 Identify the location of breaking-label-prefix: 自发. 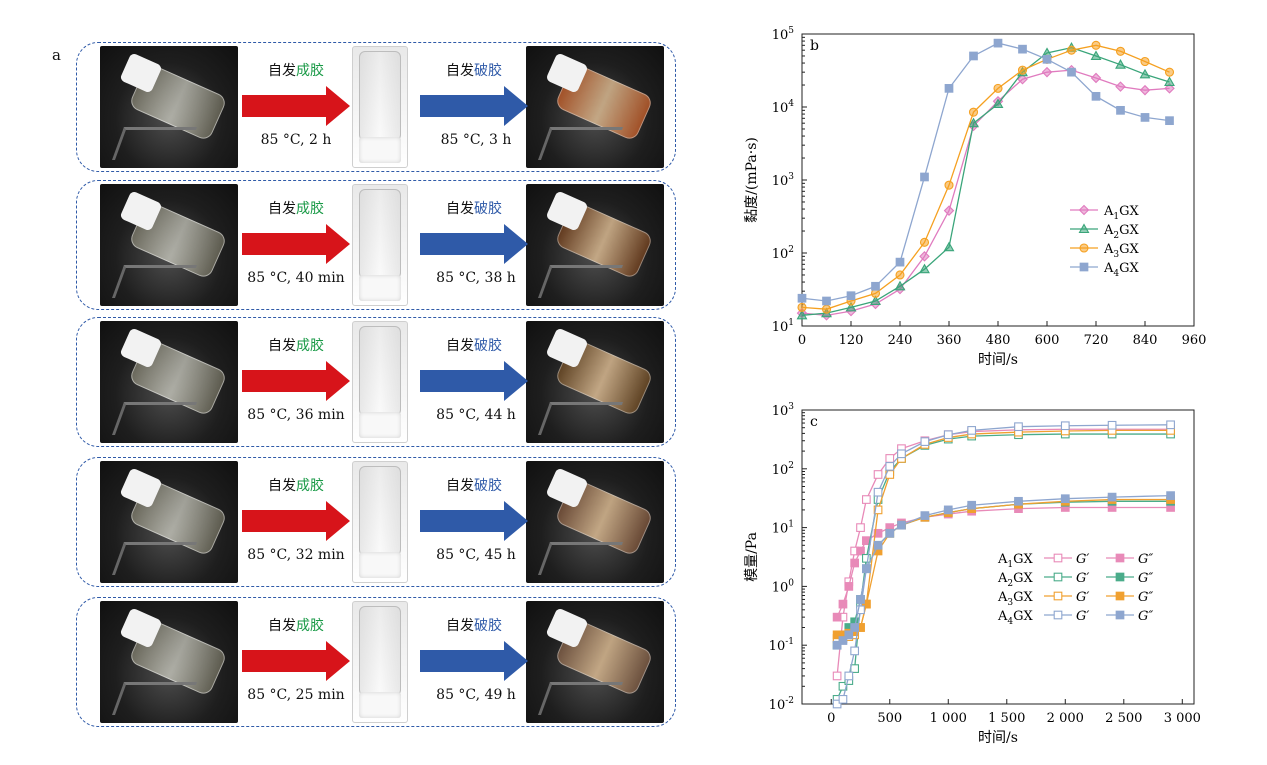
(460, 346).